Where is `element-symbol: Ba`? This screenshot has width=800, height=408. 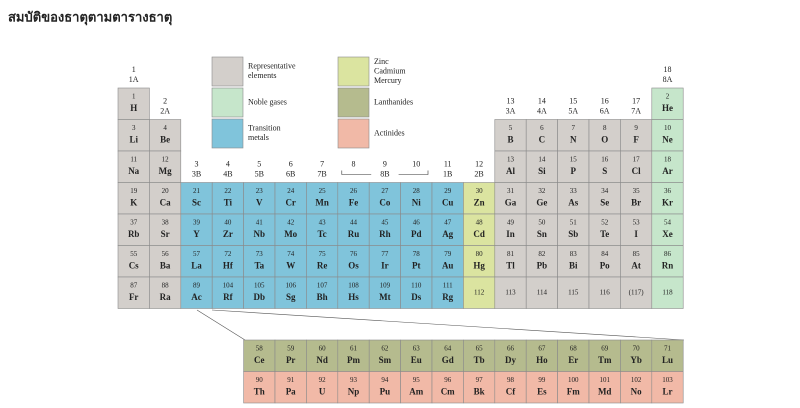
element-symbol: Ba is located at coordinates (165, 266).